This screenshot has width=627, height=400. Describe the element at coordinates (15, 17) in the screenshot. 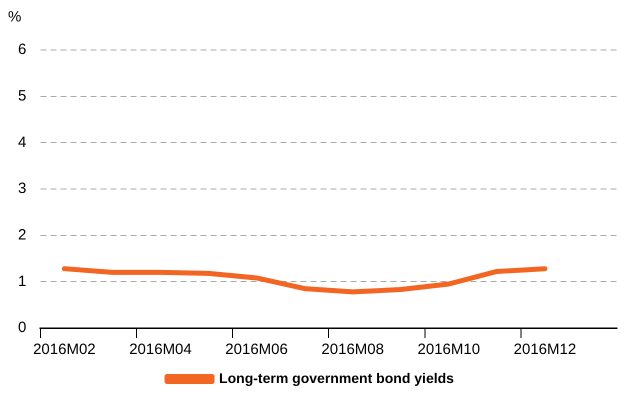

I see `y-axis-title: %` at that location.